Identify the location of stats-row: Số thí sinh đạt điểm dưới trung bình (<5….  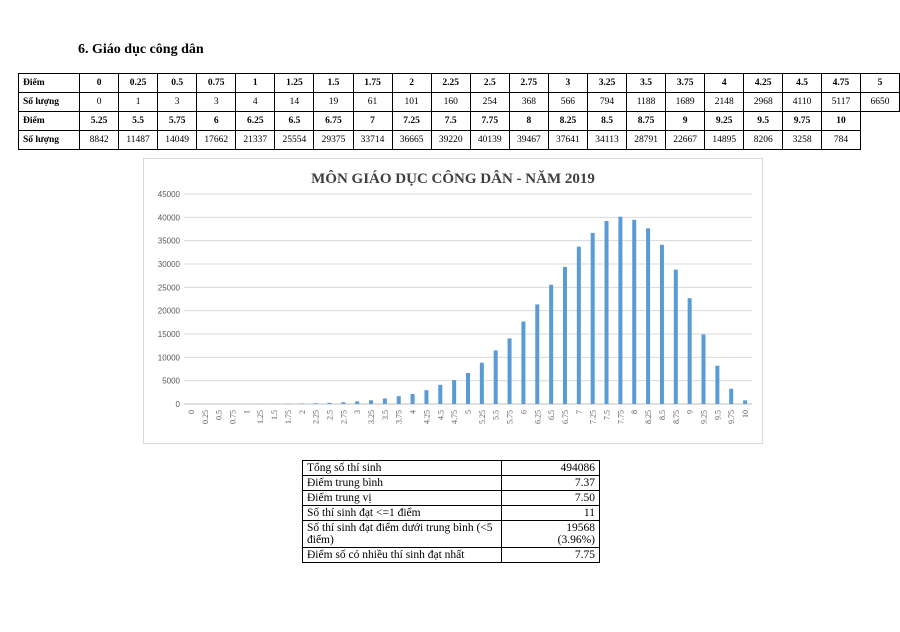
(451, 534).